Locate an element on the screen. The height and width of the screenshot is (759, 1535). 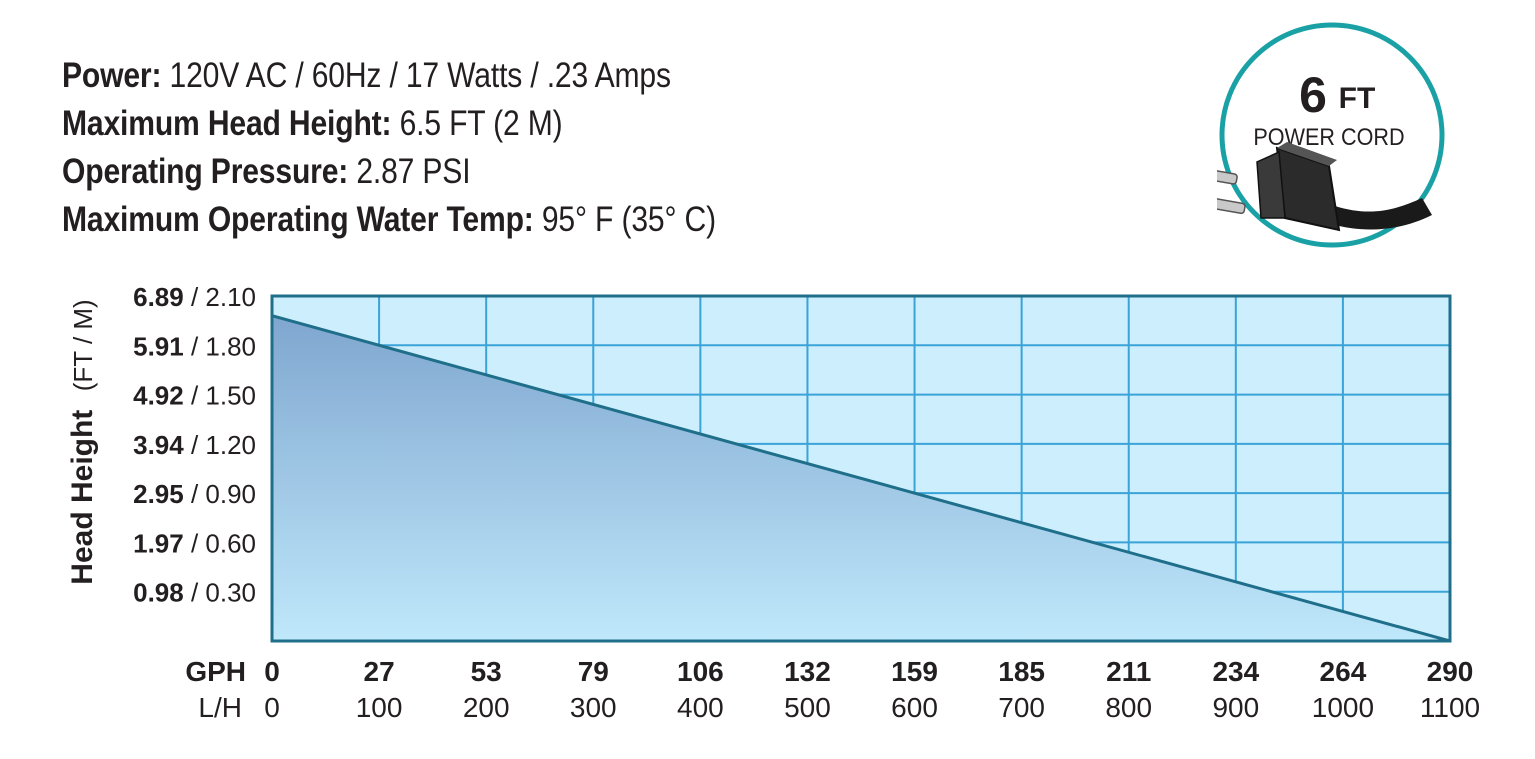
y-tick-label: 4.92 / 1.50 is located at coordinates (194, 396).